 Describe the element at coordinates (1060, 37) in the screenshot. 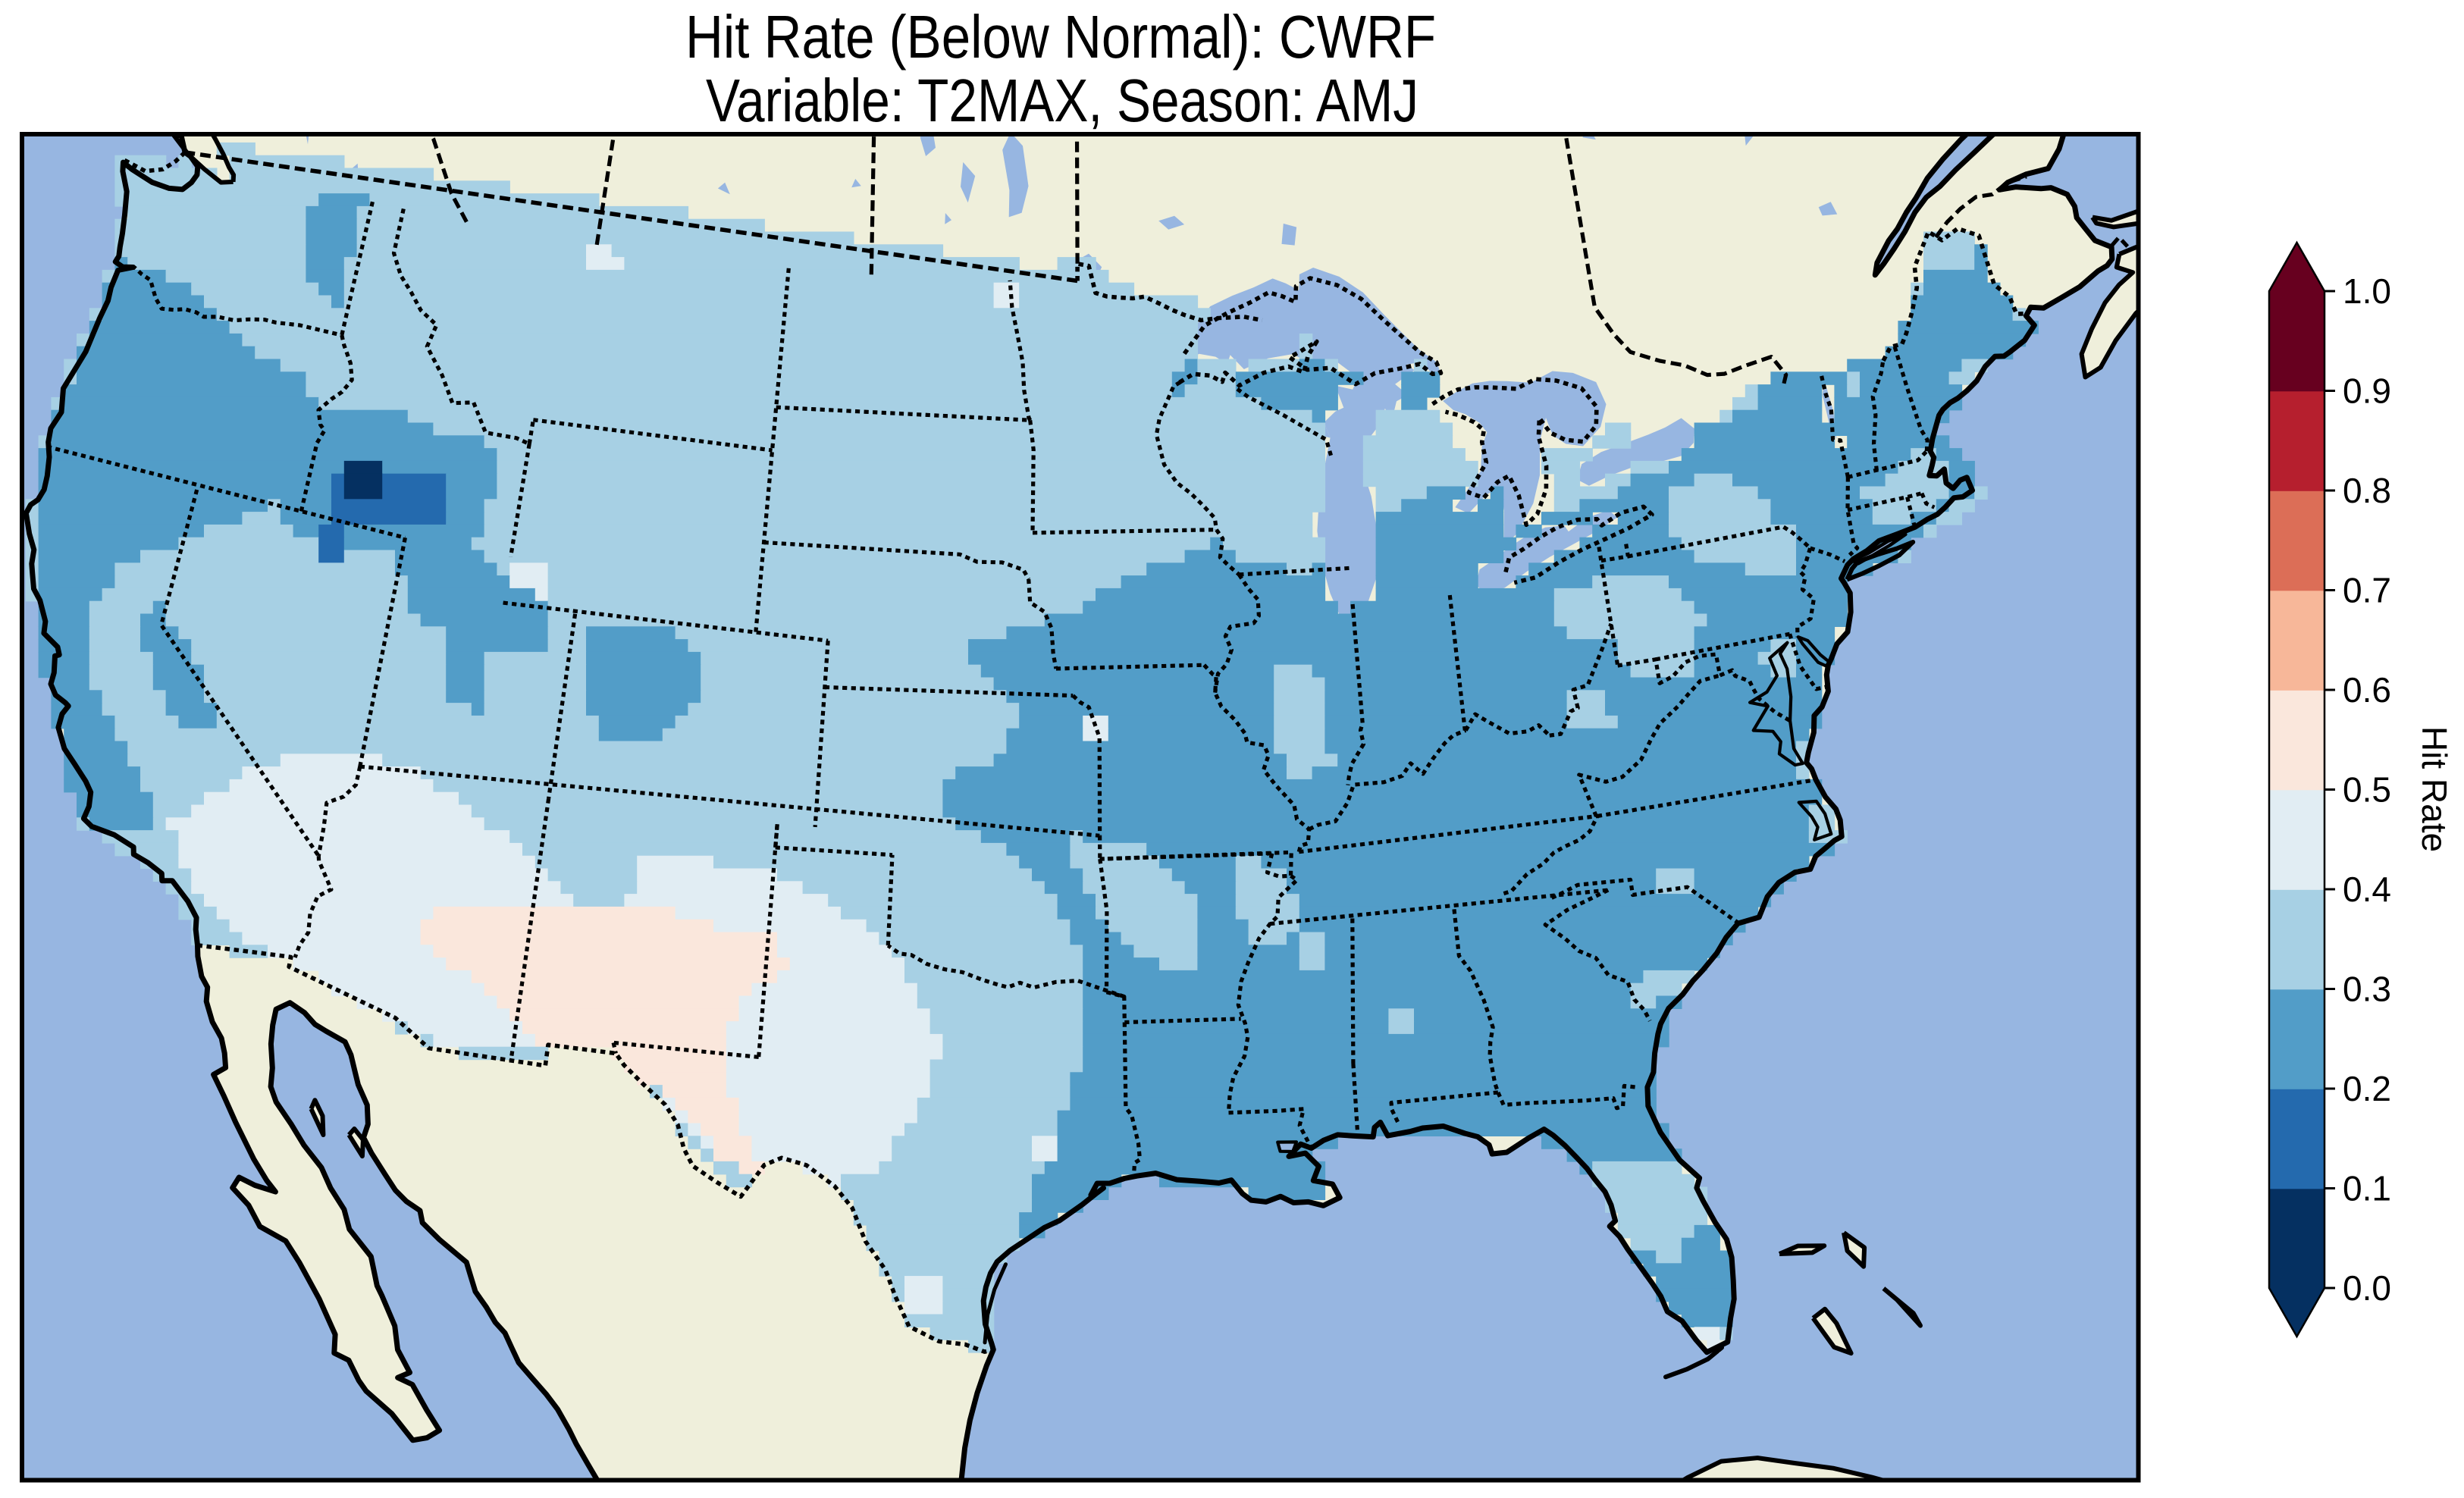

I see `svg-text: Hit Rate (Below Normal): CWRF` at that location.